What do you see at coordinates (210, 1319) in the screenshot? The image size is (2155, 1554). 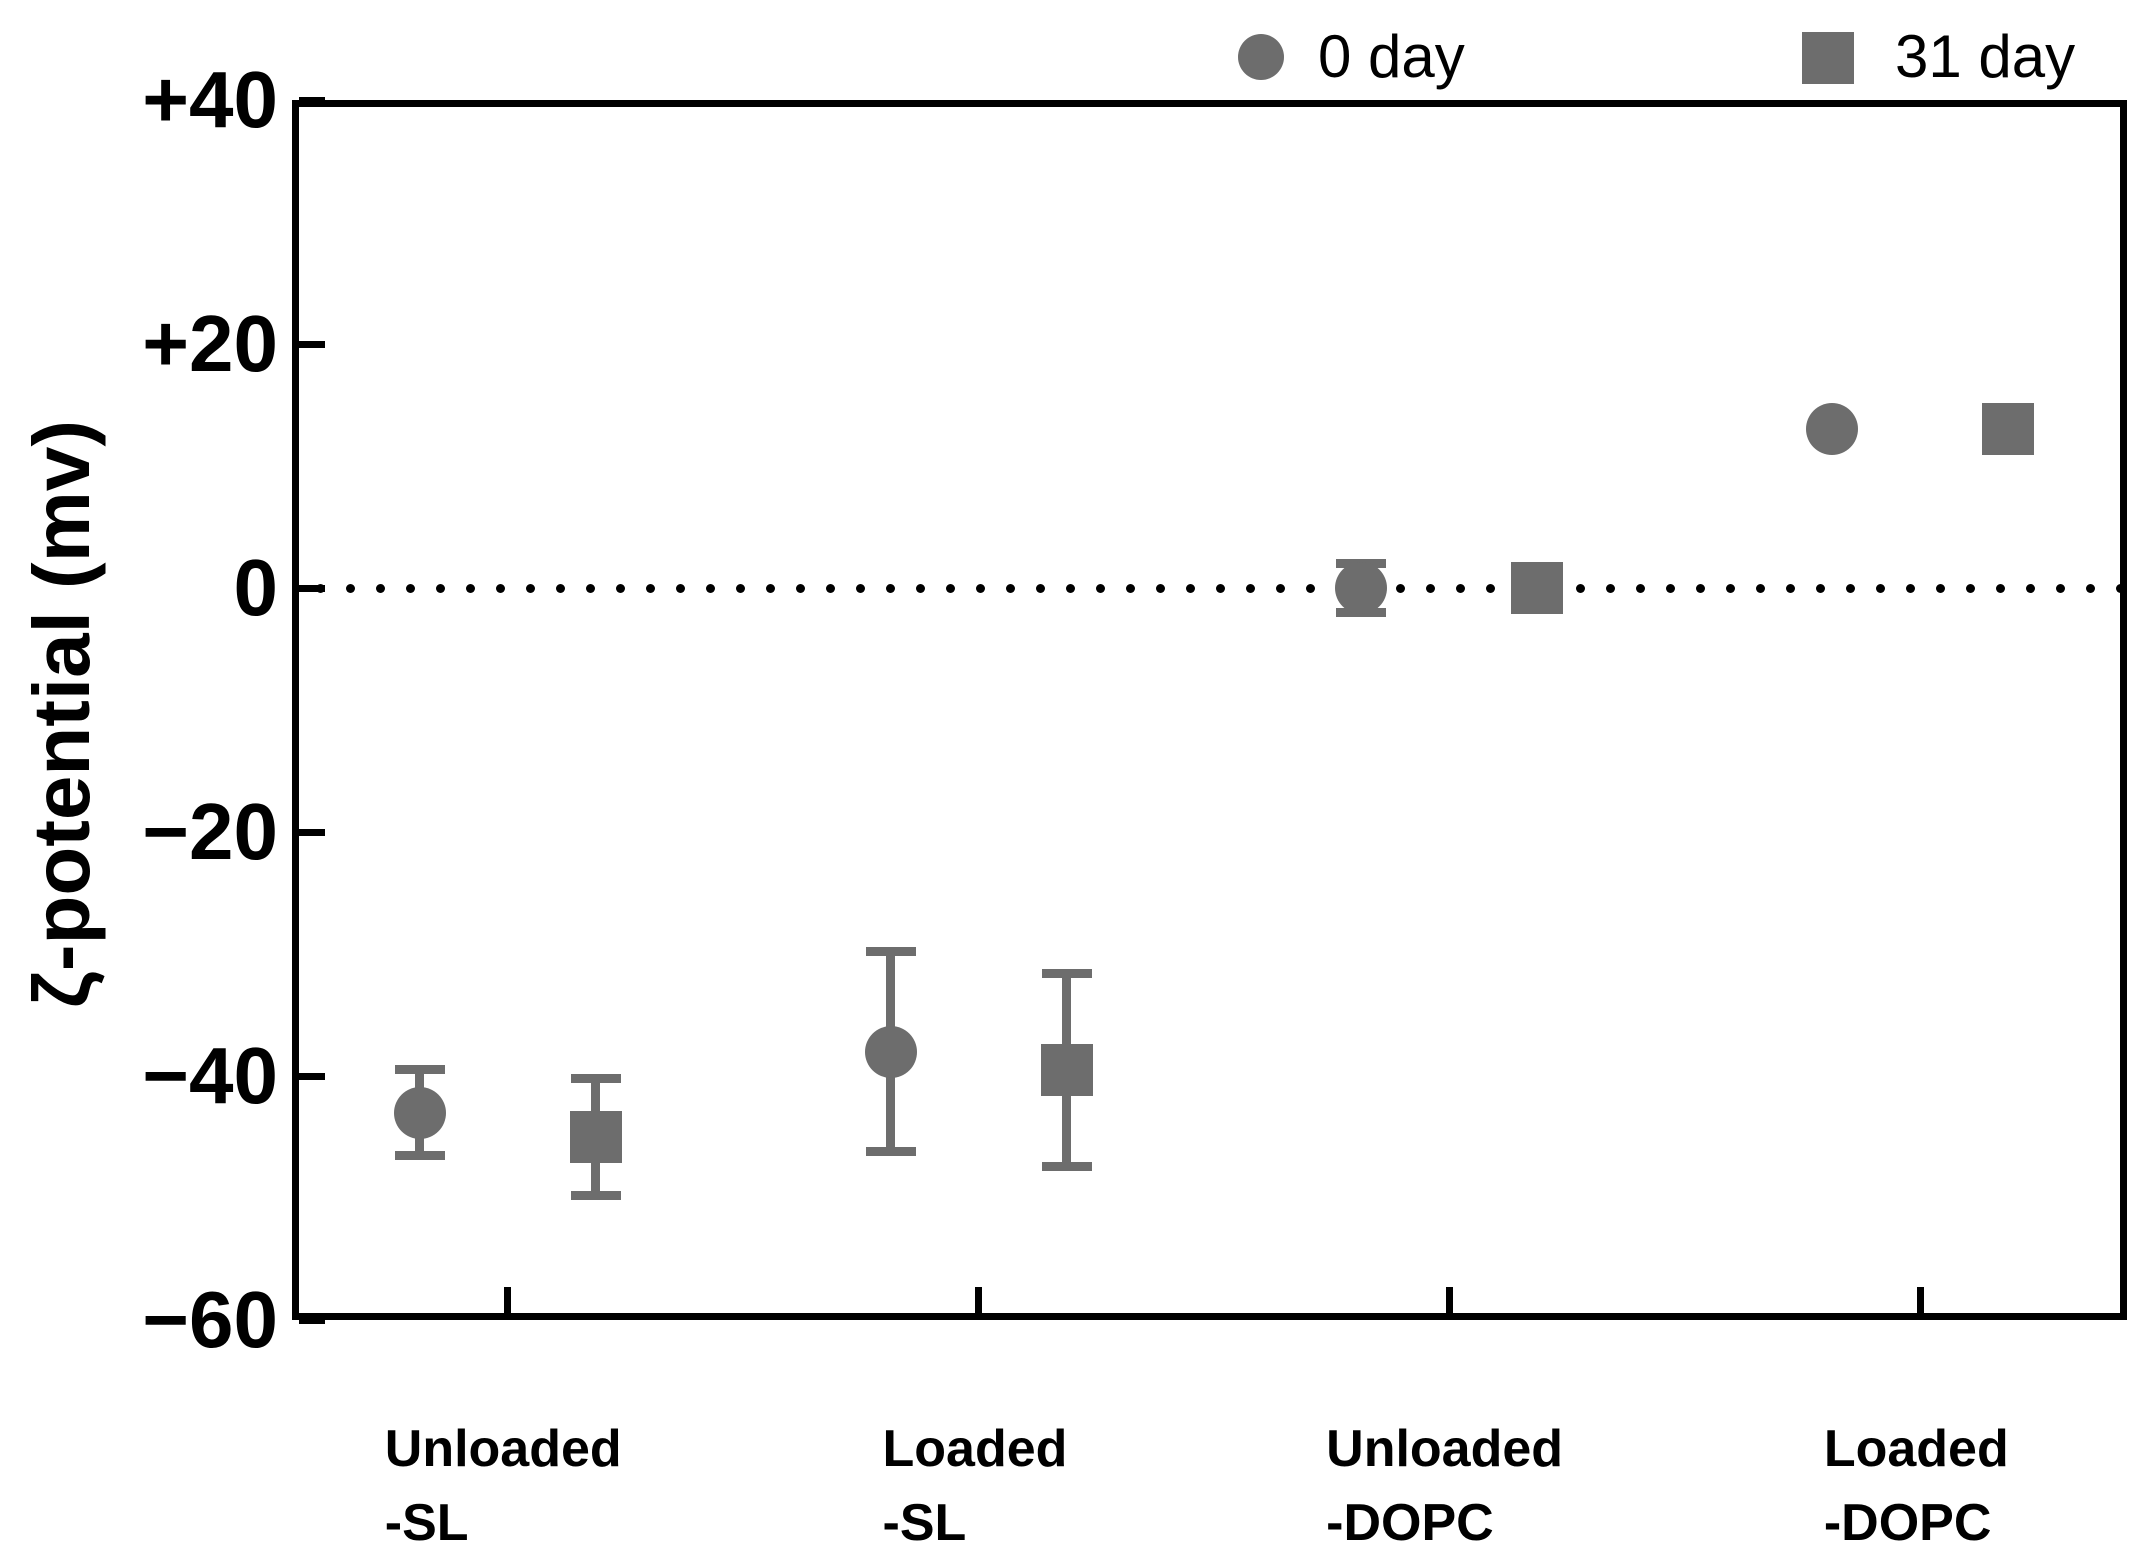 I see `y-axis-tick-label: −60` at bounding box center [210, 1319].